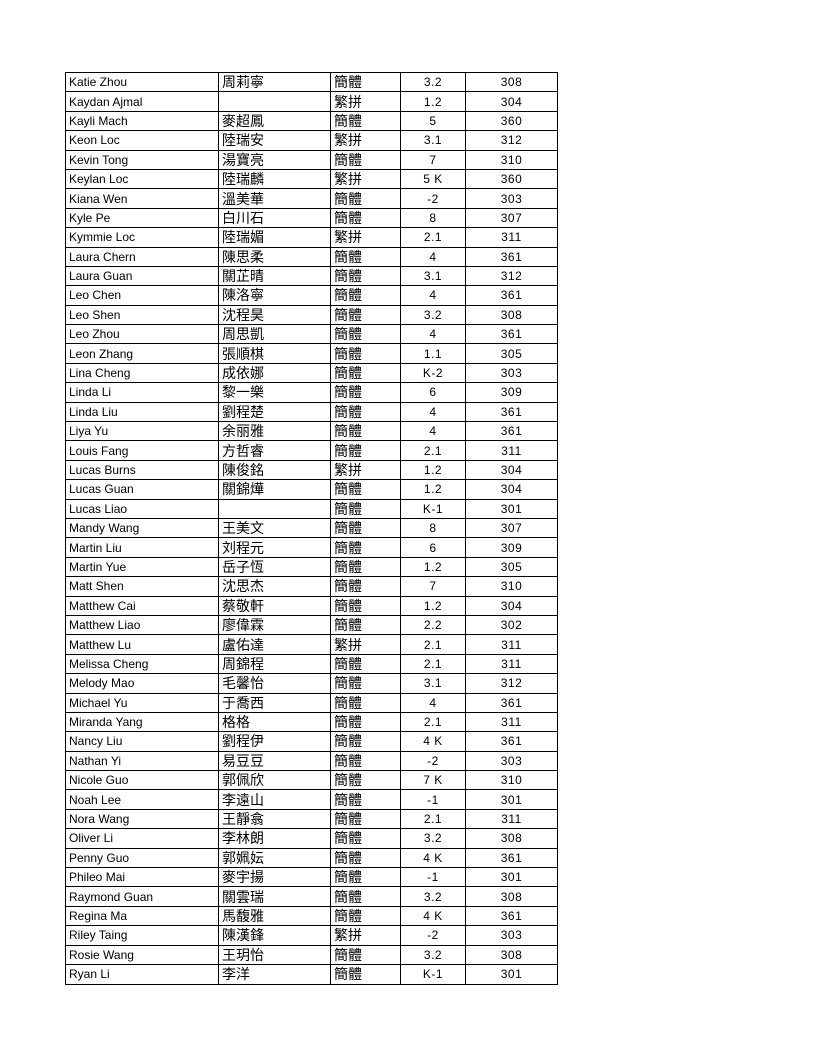  I want to click on cell-chinese-name: 周思凱, so click(274, 334).